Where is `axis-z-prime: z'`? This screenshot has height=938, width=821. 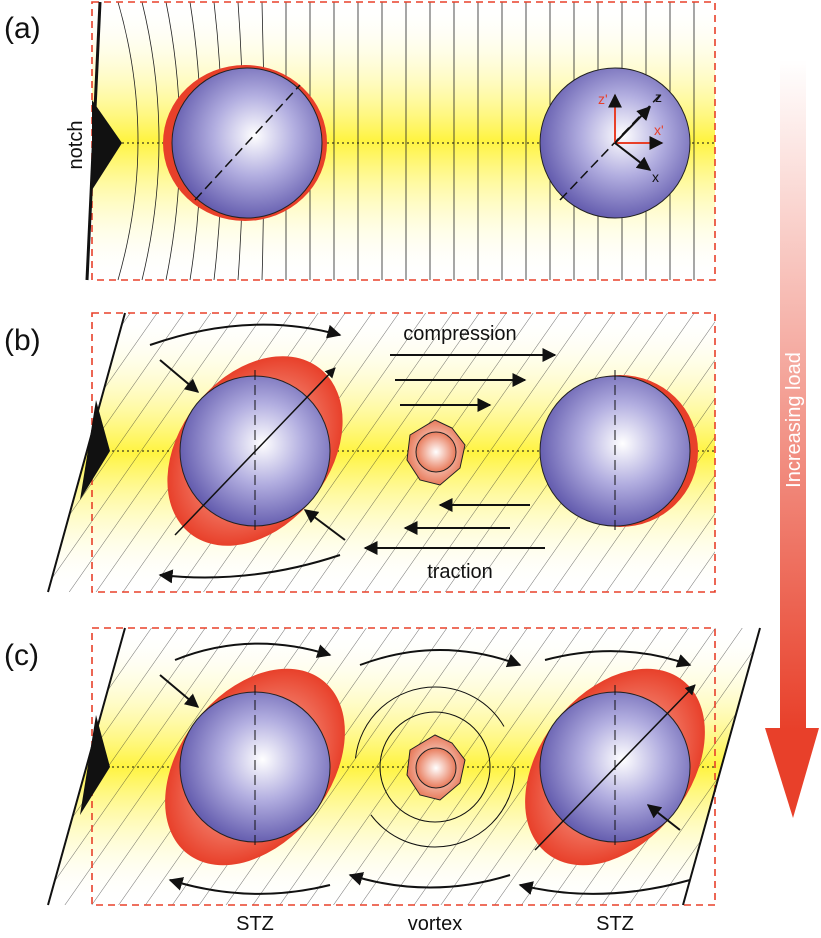
axis-z-prime: z' is located at coordinates (603, 99).